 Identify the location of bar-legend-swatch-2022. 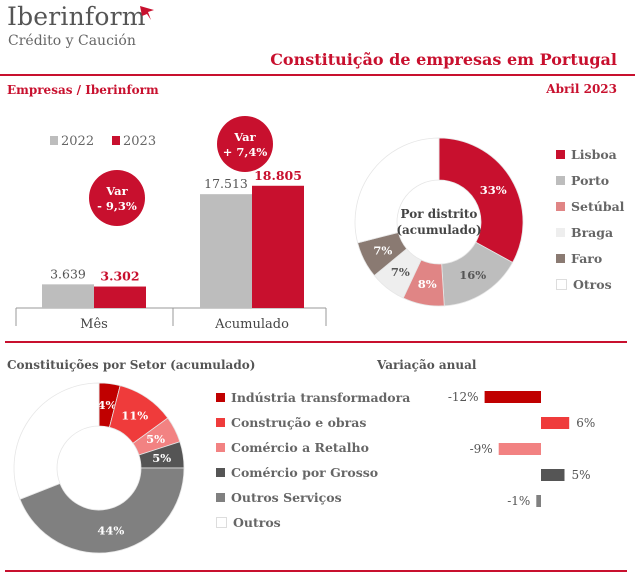
(54, 140).